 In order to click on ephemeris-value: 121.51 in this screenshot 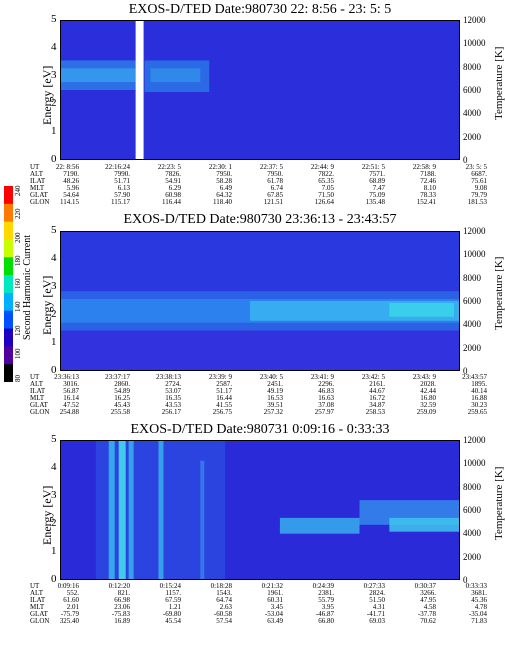, I will do `click(273, 202)`.